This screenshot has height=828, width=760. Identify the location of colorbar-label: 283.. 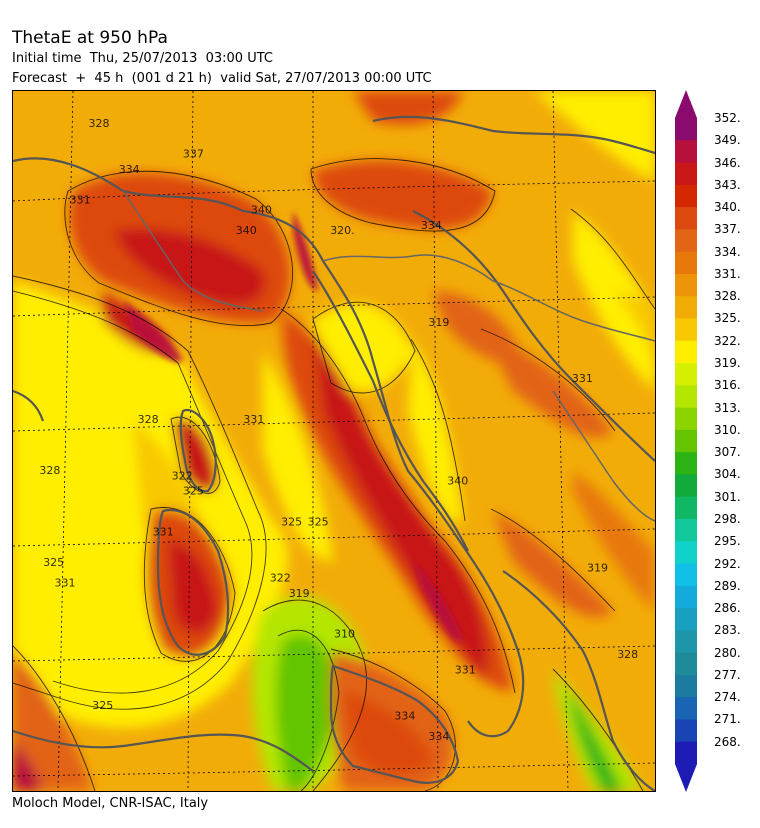
(727, 630).